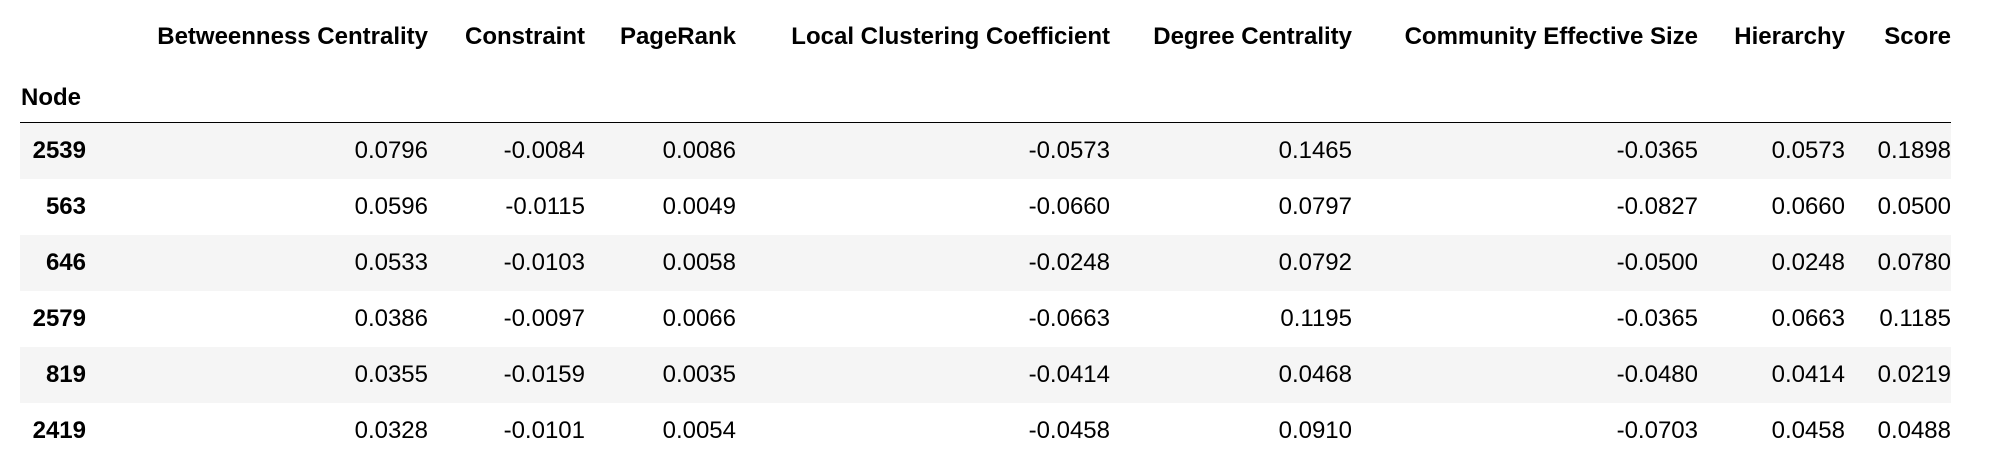 The height and width of the screenshot is (465, 2001). What do you see at coordinates (391, 150) in the screenshot?
I see `table-cell: 0.0796` at bounding box center [391, 150].